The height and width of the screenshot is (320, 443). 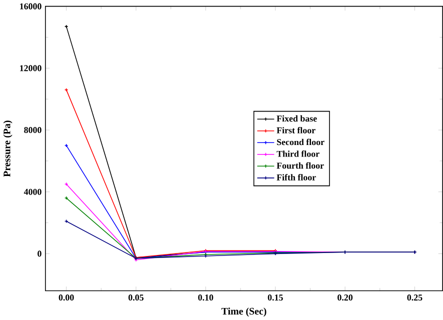 What do you see at coordinates (33, 130) in the screenshot?
I see `y-tick-label: 8000` at bounding box center [33, 130].